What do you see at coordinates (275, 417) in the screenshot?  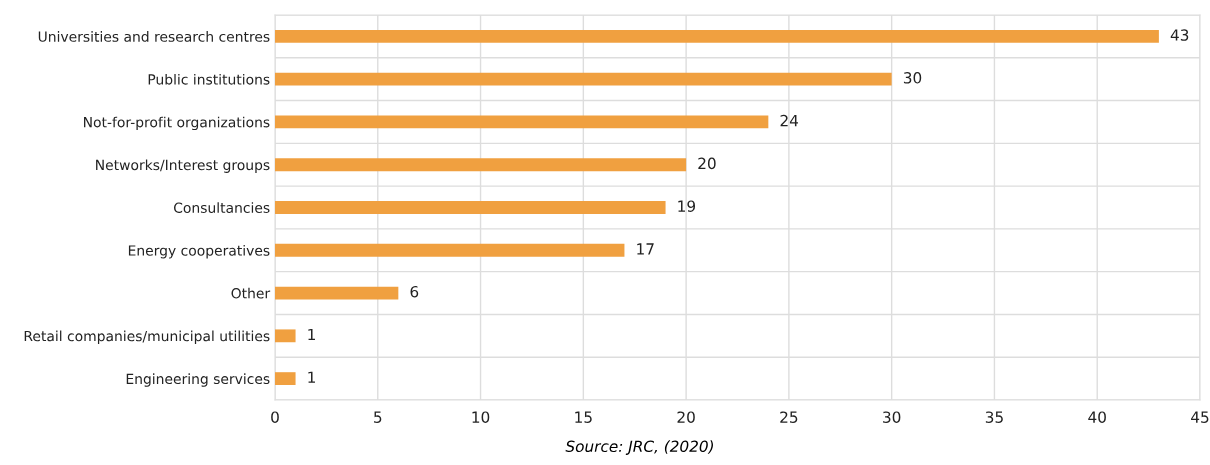 I see `x-tick-label: 0` at bounding box center [275, 417].